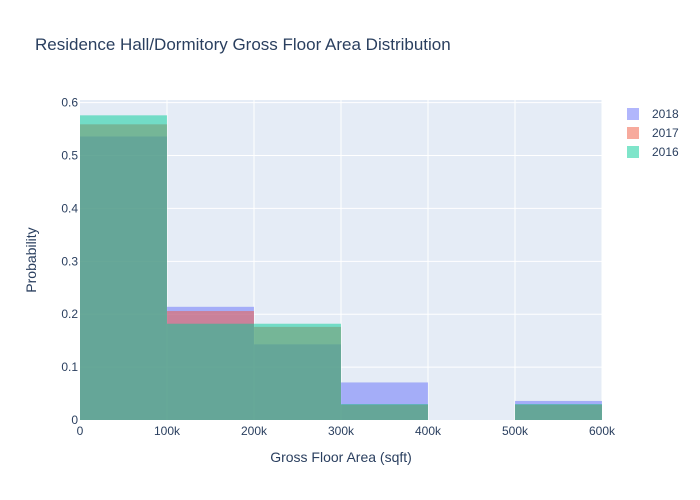 This screenshot has width=700, height=500. What do you see at coordinates (69, 208) in the screenshot?
I see `y-tick-label: 0.4` at bounding box center [69, 208].